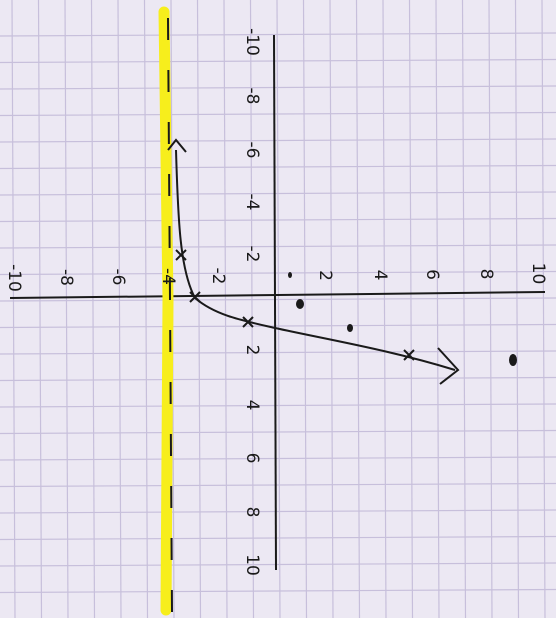 This screenshot has width=556, height=618. I want to click on vertical-axis-label: -8, so click(252, 96).